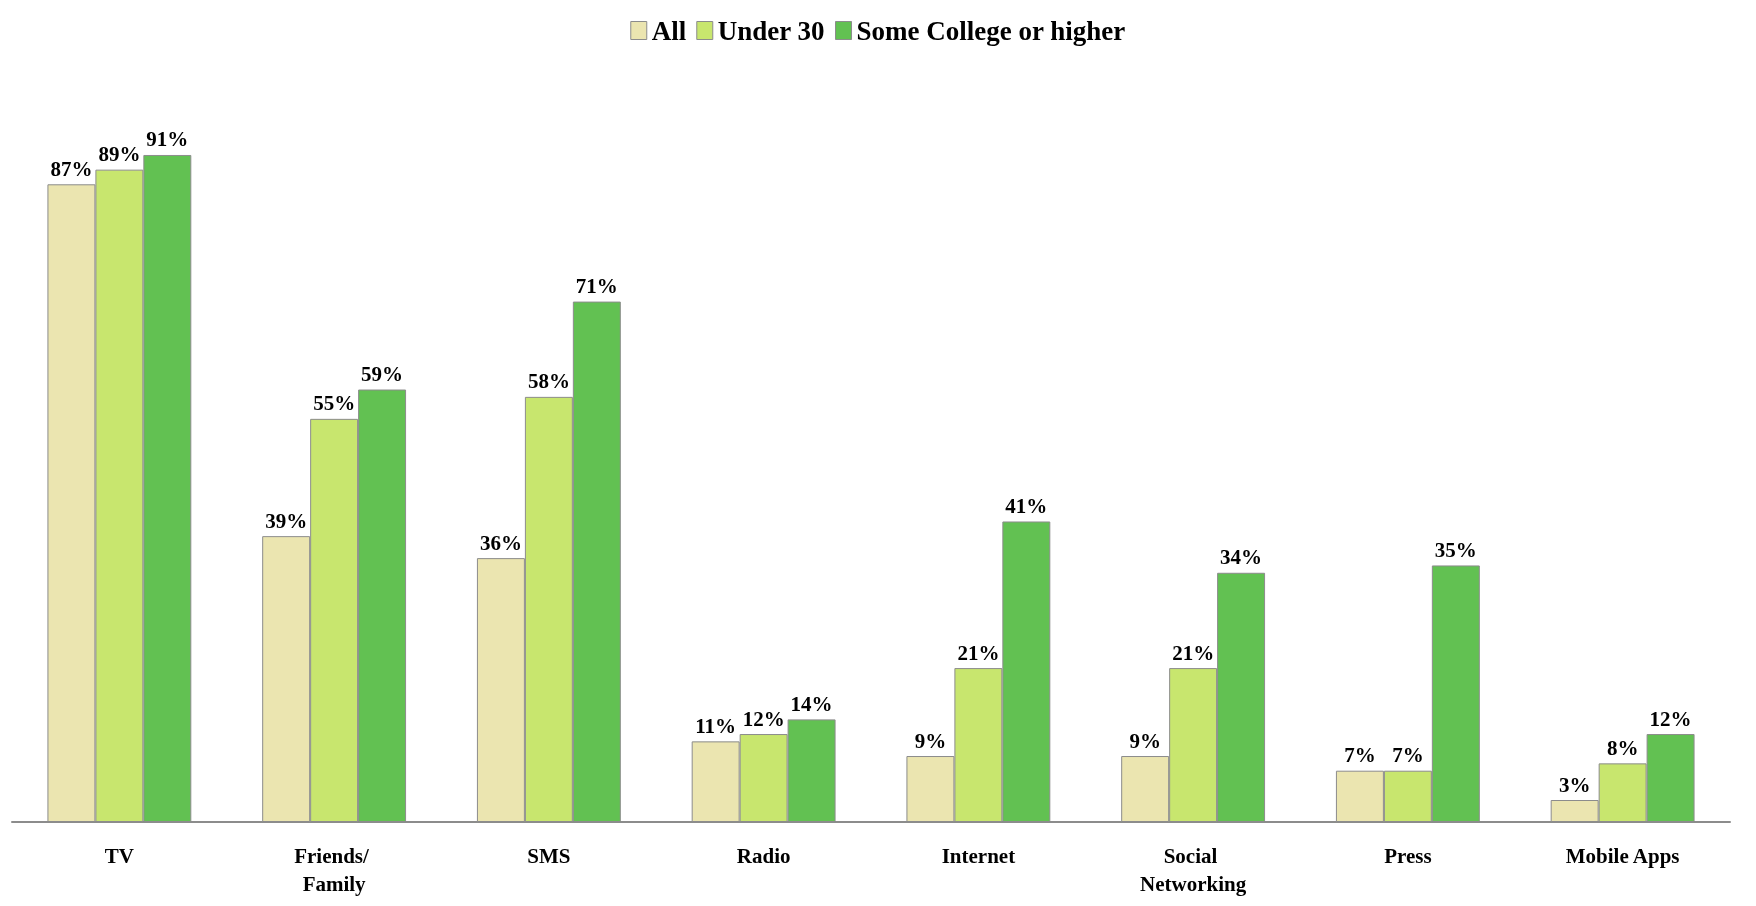 This screenshot has height=906, width=1756. What do you see at coordinates (119, 154) in the screenshot?
I see `data-label: 89%` at bounding box center [119, 154].